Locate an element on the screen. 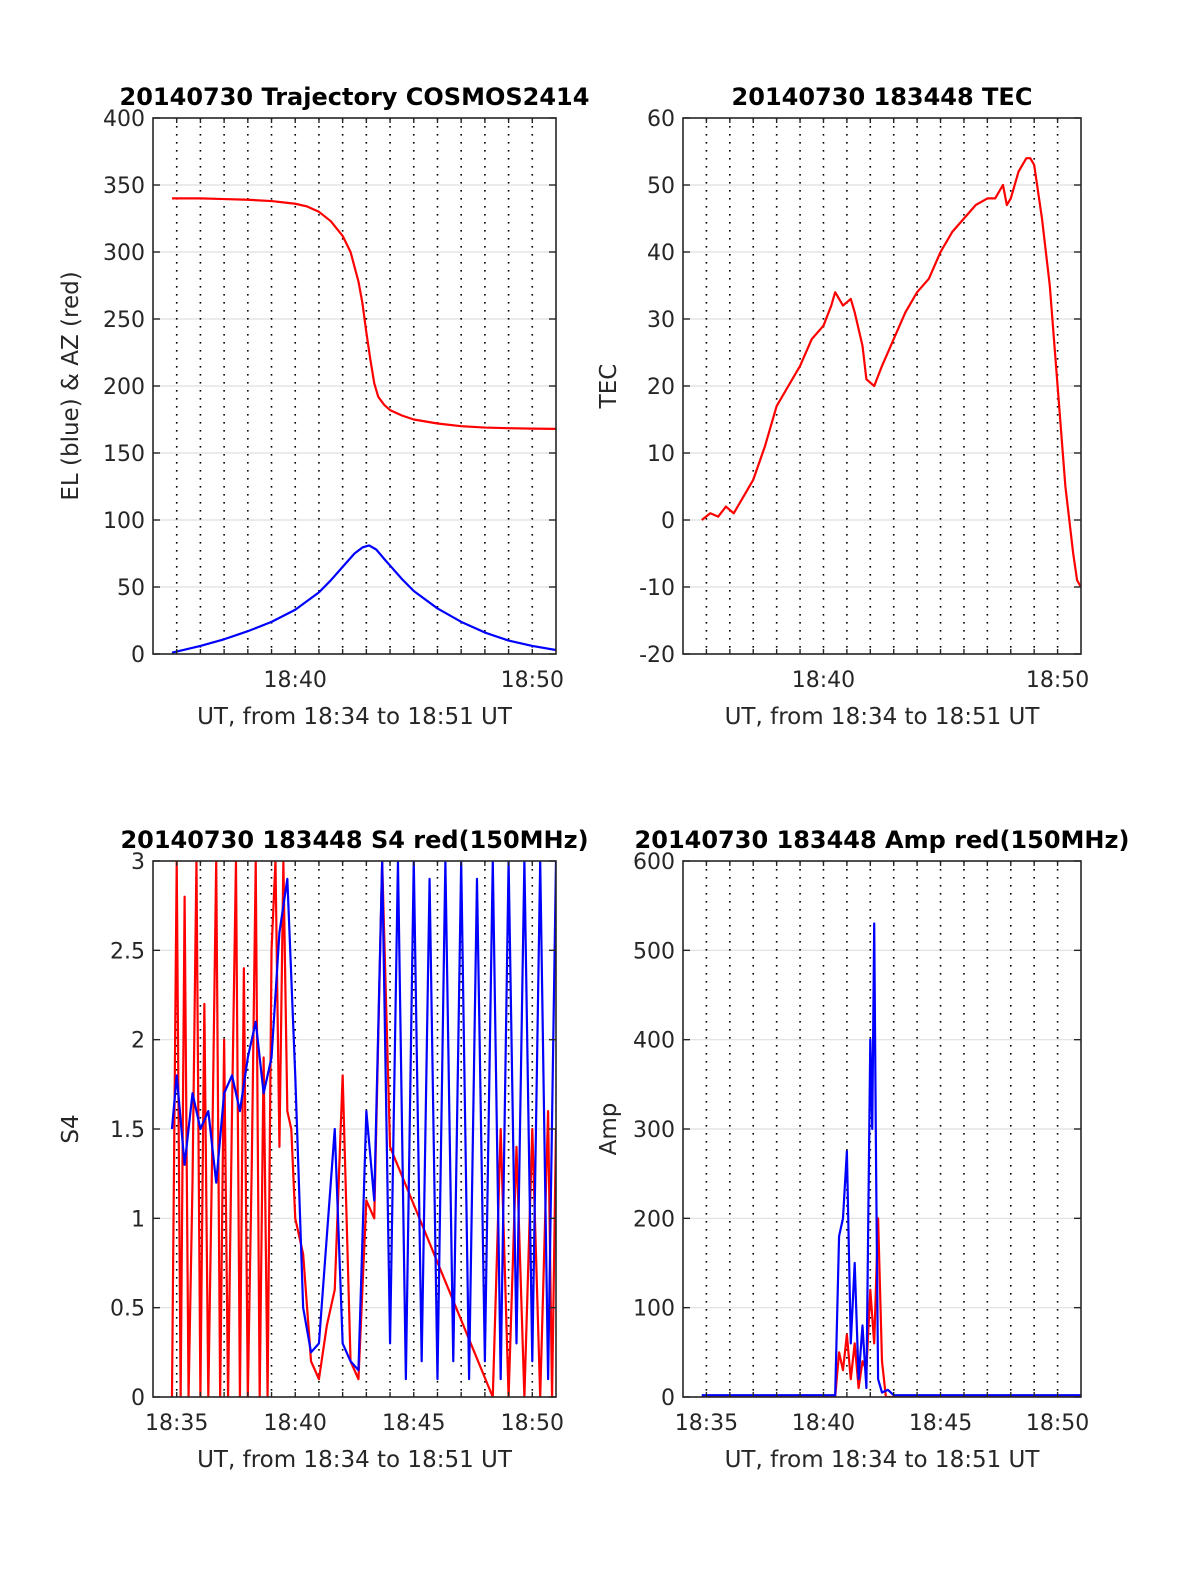 This screenshot has width=1200, height=1575. s4-ytick-label: 2.5 is located at coordinates (127, 951).